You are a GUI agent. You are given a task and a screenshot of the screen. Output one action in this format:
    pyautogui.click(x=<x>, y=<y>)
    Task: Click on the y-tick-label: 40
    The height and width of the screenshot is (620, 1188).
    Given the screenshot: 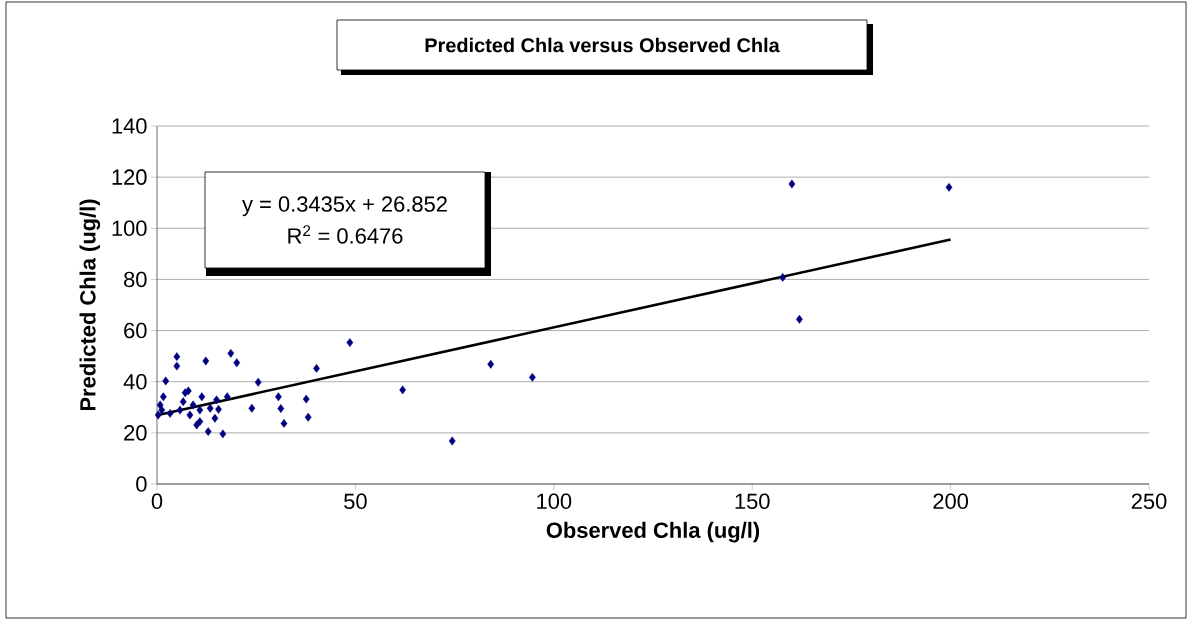 What is the action you would take?
    pyautogui.click(x=135, y=381)
    